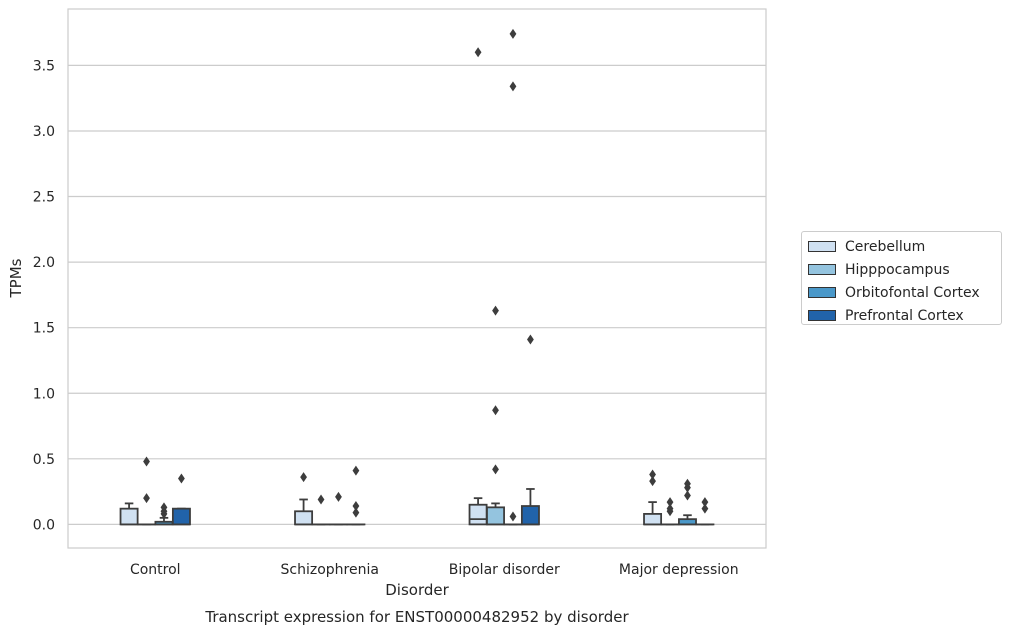 The width and height of the screenshot is (1014, 634). What do you see at coordinates (822, 269) in the screenshot?
I see `legend-swatch-hippocampus` at bounding box center [822, 269].